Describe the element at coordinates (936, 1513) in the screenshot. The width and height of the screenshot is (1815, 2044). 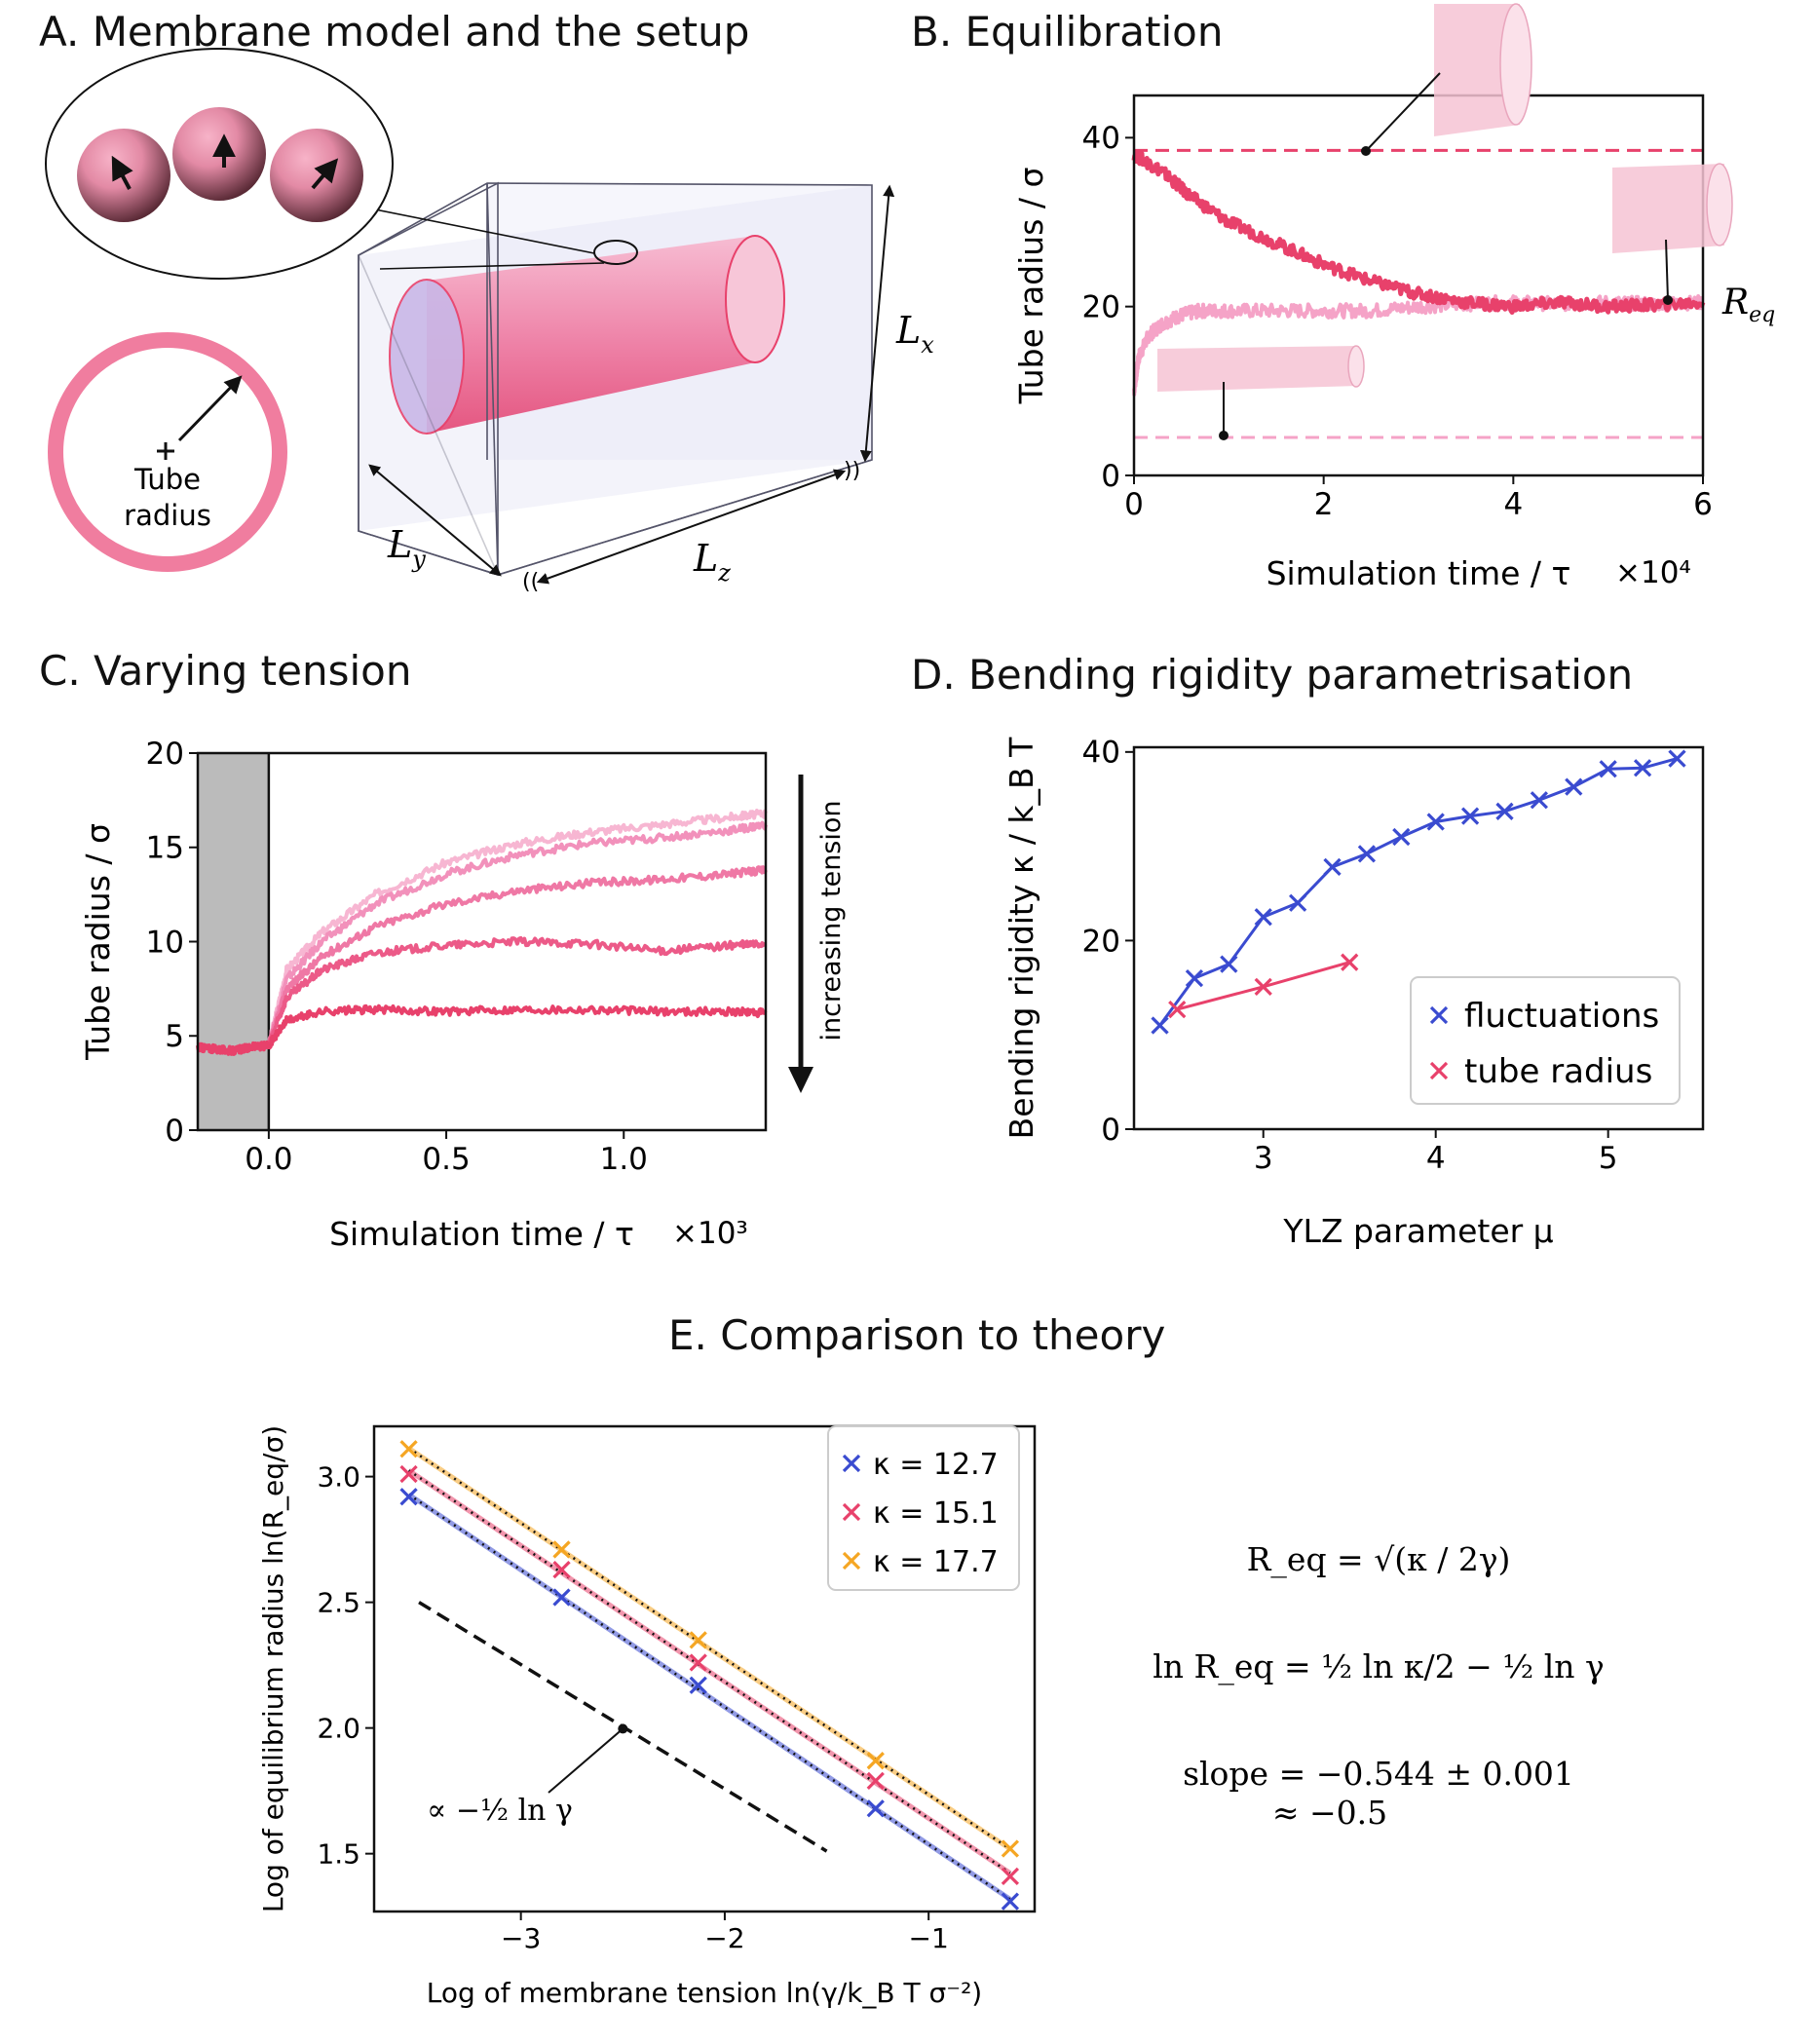
I see `legend-label: κ = 15.1` at that location.